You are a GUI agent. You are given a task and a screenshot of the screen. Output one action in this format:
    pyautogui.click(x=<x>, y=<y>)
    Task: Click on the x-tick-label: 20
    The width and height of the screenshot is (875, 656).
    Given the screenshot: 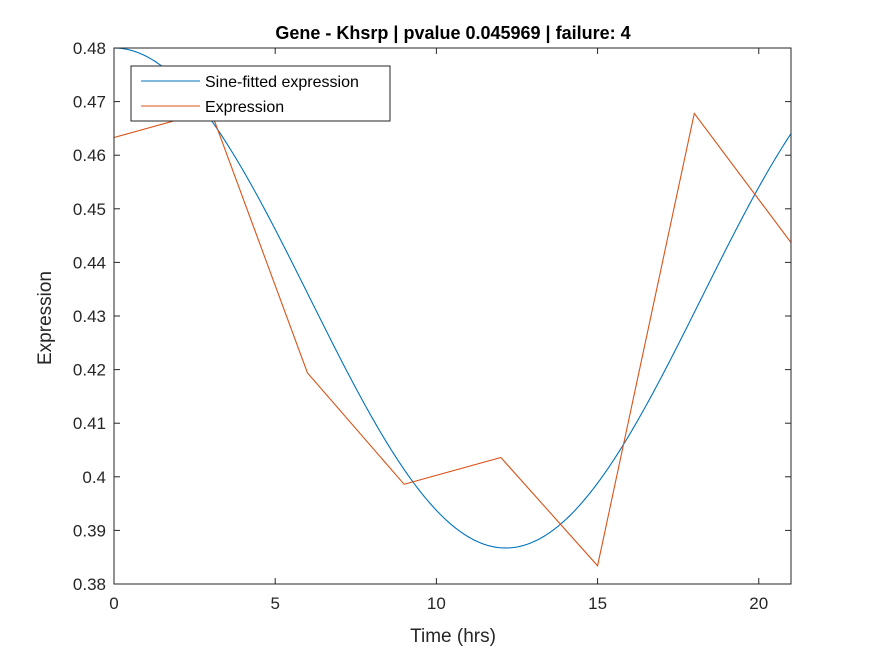 What is the action you would take?
    pyautogui.click(x=758, y=603)
    